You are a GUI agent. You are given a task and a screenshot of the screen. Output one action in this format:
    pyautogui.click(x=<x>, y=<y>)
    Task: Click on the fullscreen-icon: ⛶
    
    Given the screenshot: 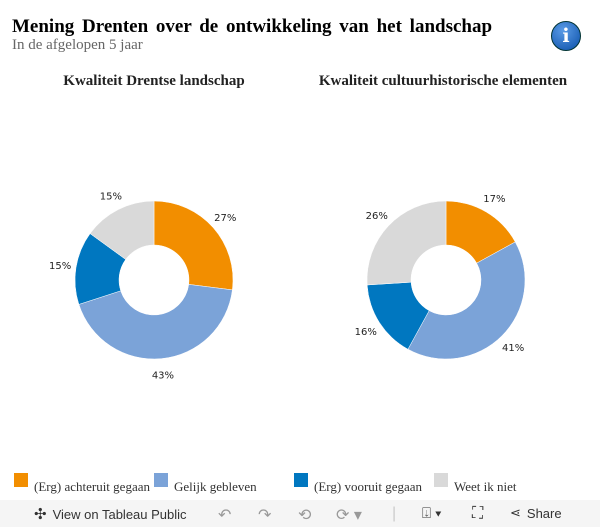 What is the action you would take?
    pyautogui.click(x=478, y=513)
    